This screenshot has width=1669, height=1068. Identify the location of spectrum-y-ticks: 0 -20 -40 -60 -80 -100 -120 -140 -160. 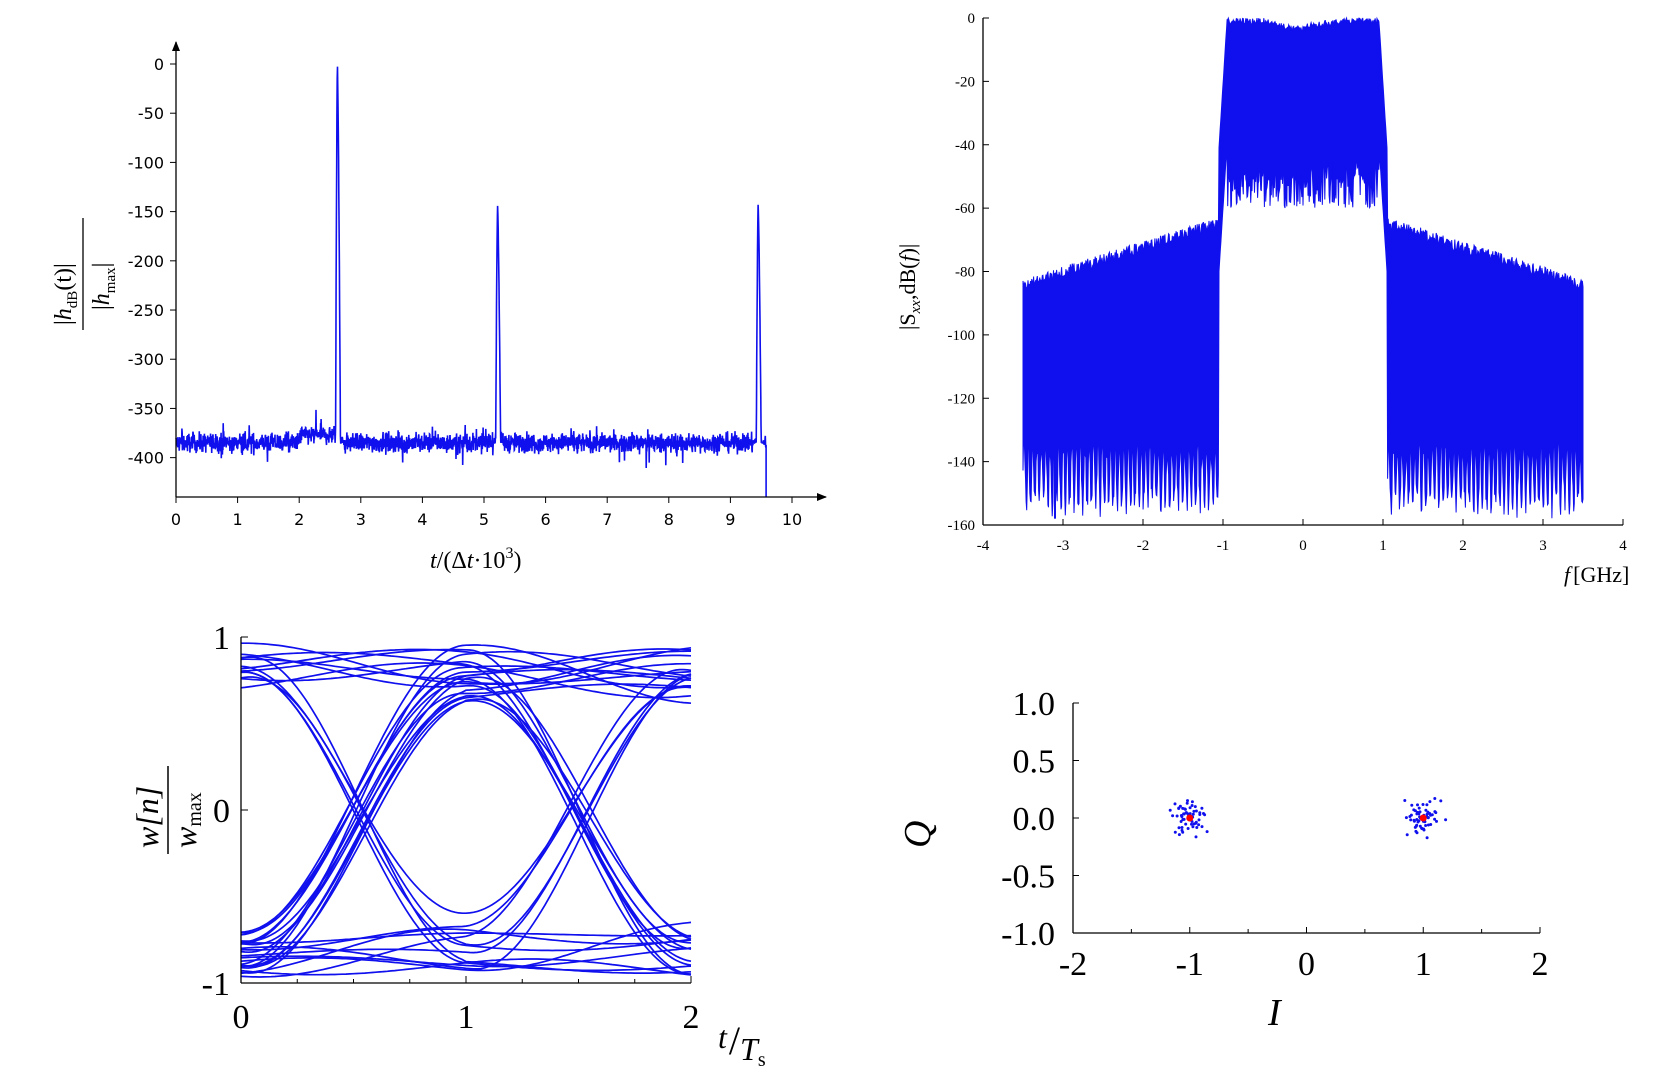
(968, 272).